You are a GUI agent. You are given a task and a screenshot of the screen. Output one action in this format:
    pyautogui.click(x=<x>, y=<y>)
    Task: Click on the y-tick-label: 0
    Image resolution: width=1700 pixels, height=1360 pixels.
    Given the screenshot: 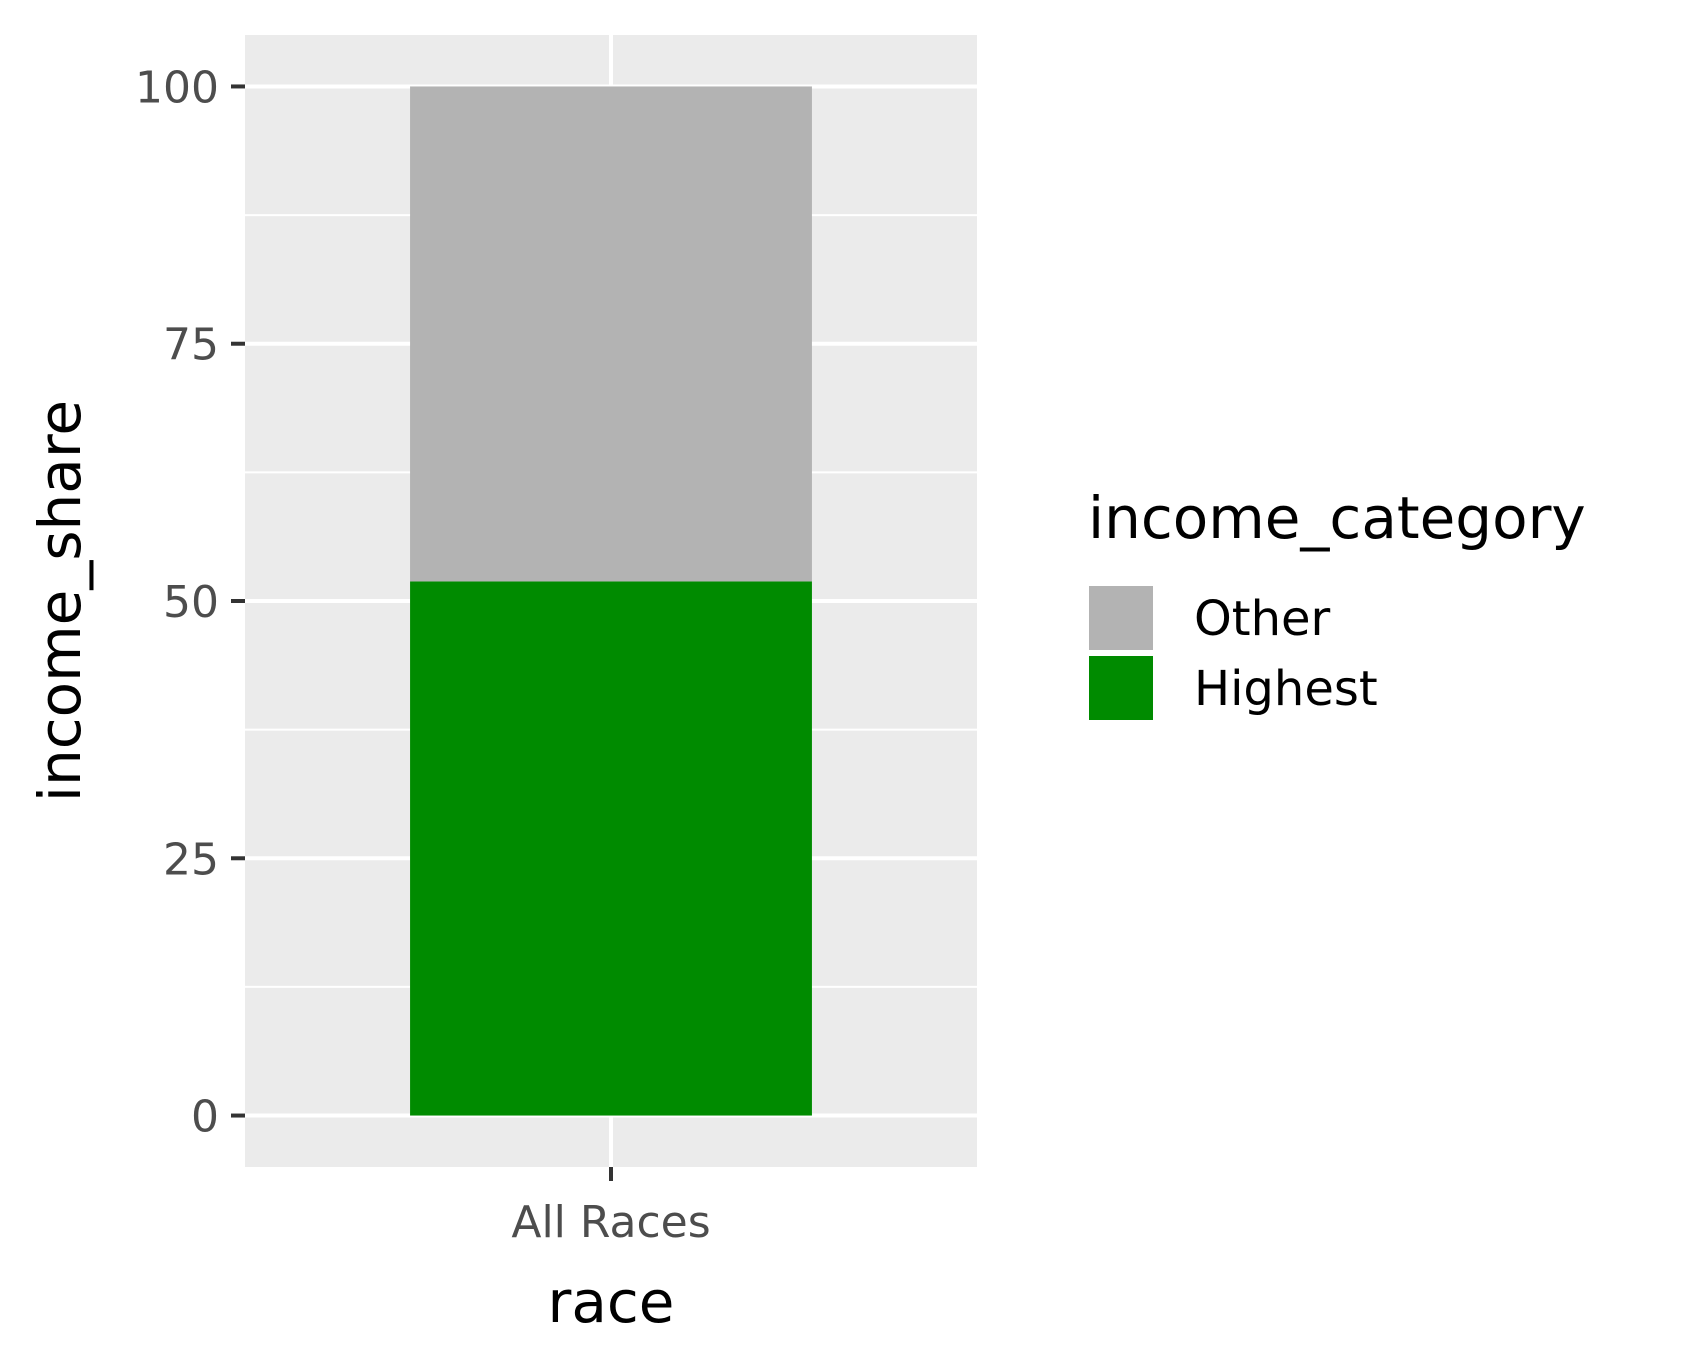 What is the action you would take?
    pyautogui.click(x=205, y=1117)
    